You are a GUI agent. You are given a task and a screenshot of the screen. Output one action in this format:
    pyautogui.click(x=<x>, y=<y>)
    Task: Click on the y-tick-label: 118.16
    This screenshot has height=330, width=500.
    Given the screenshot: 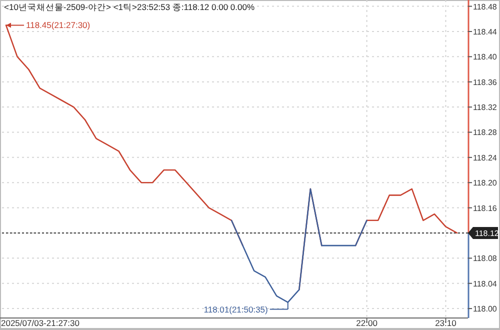 What is the action you would take?
    pyautogui.click(x=485, y=208)
    